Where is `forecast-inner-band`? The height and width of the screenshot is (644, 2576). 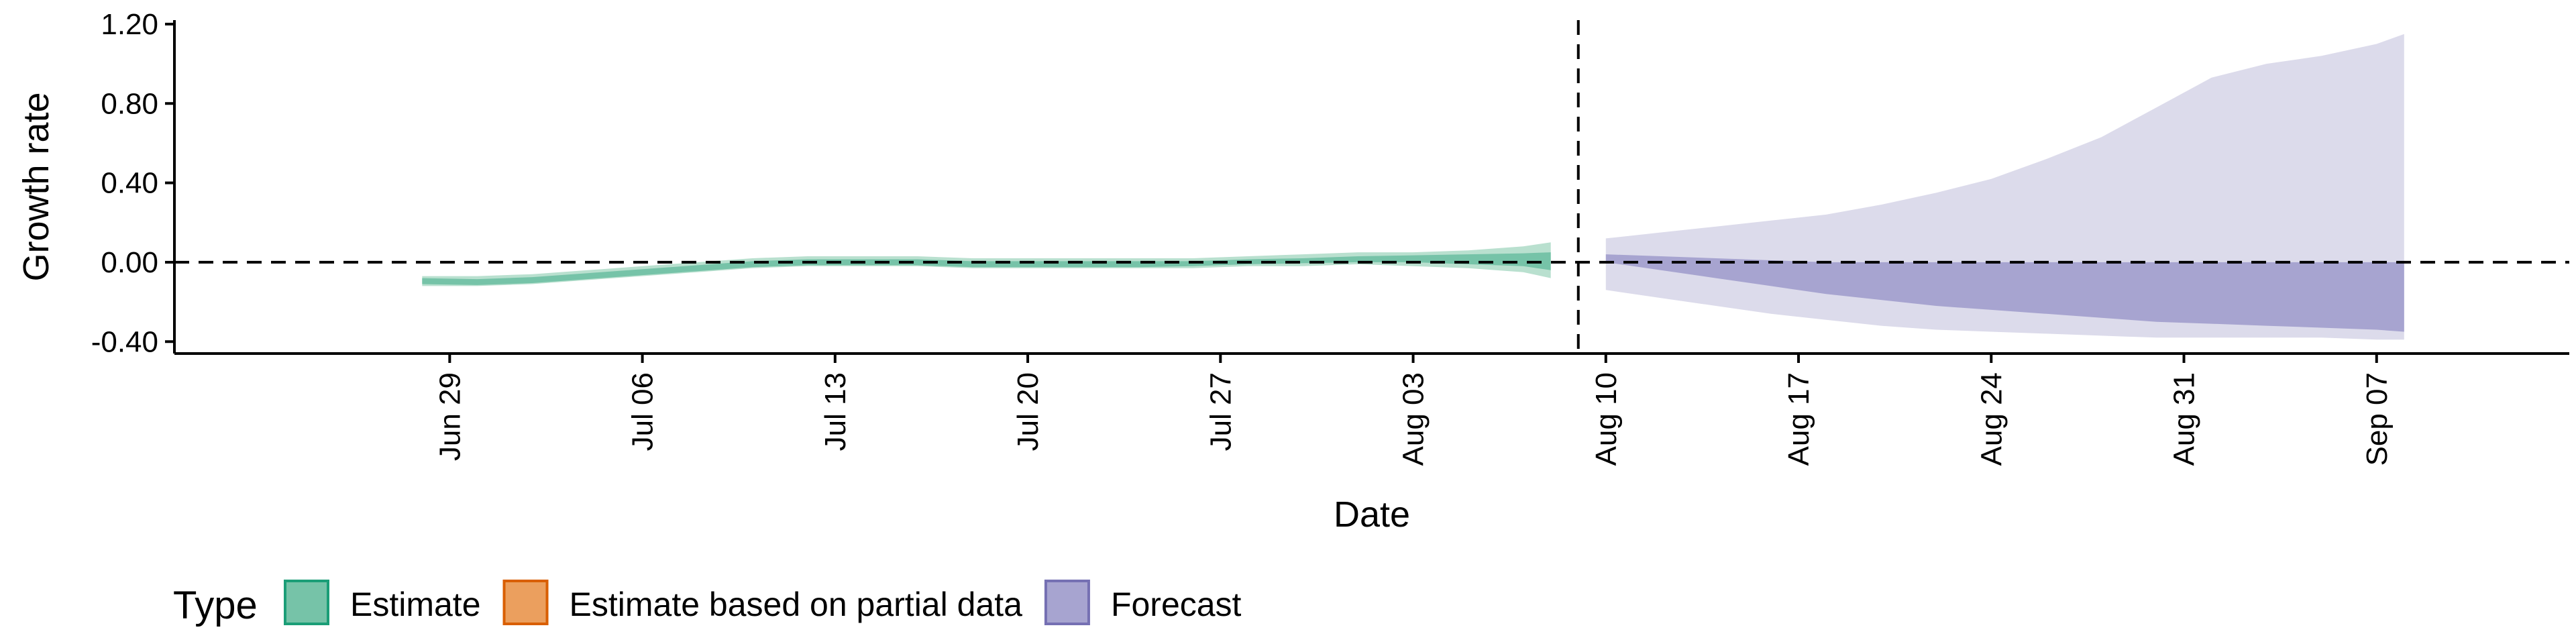
forecast-inner-band is located at coordinates (2004, 293).